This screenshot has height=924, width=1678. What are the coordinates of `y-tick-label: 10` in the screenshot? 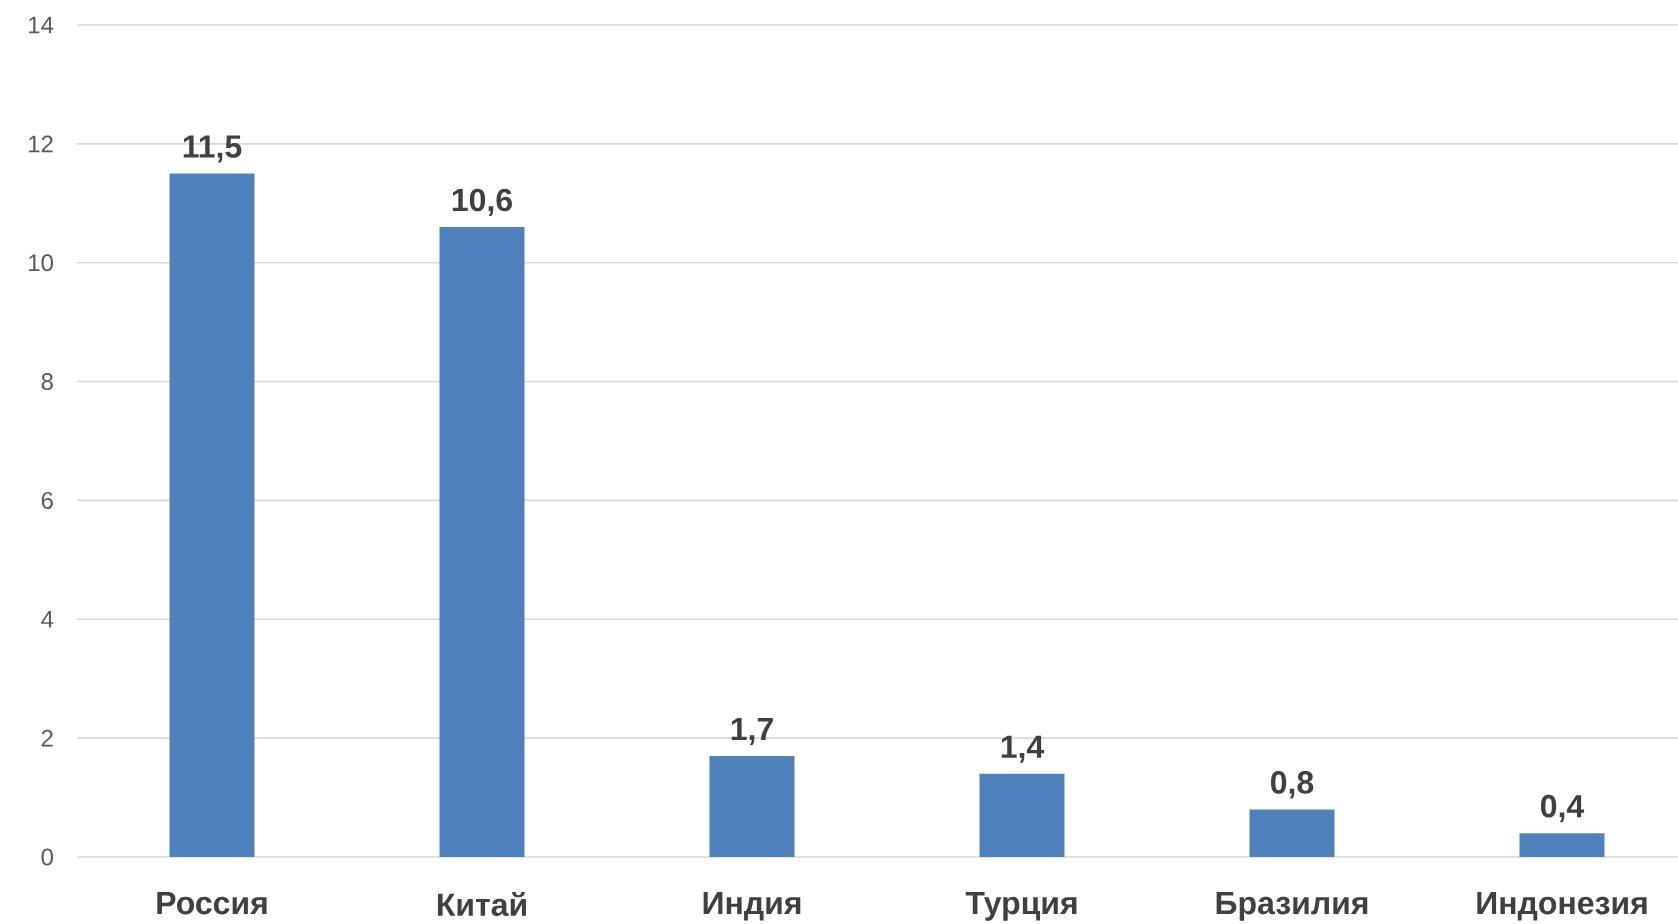 It's located at (41, 263).